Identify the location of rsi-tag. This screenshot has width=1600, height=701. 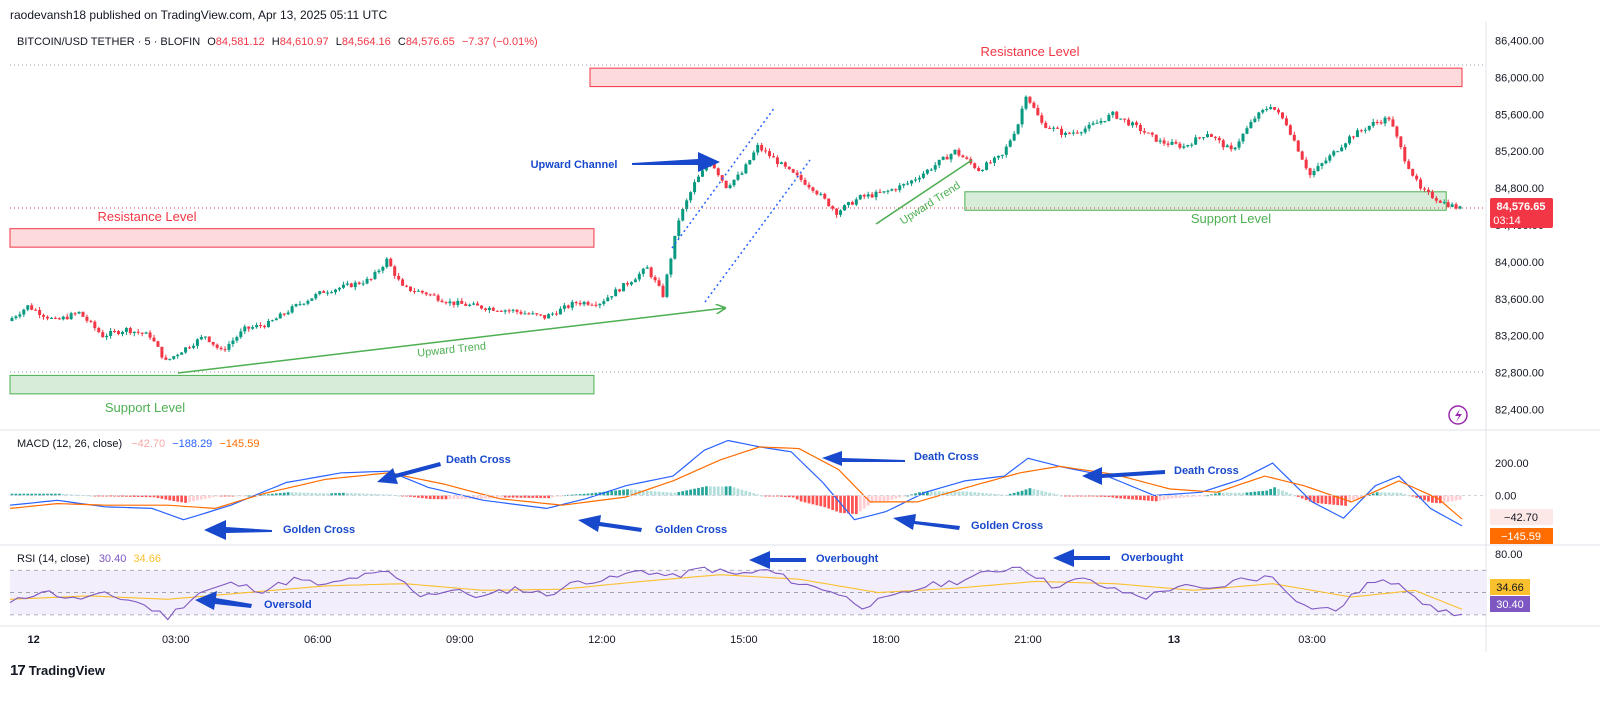
(1510, 604).